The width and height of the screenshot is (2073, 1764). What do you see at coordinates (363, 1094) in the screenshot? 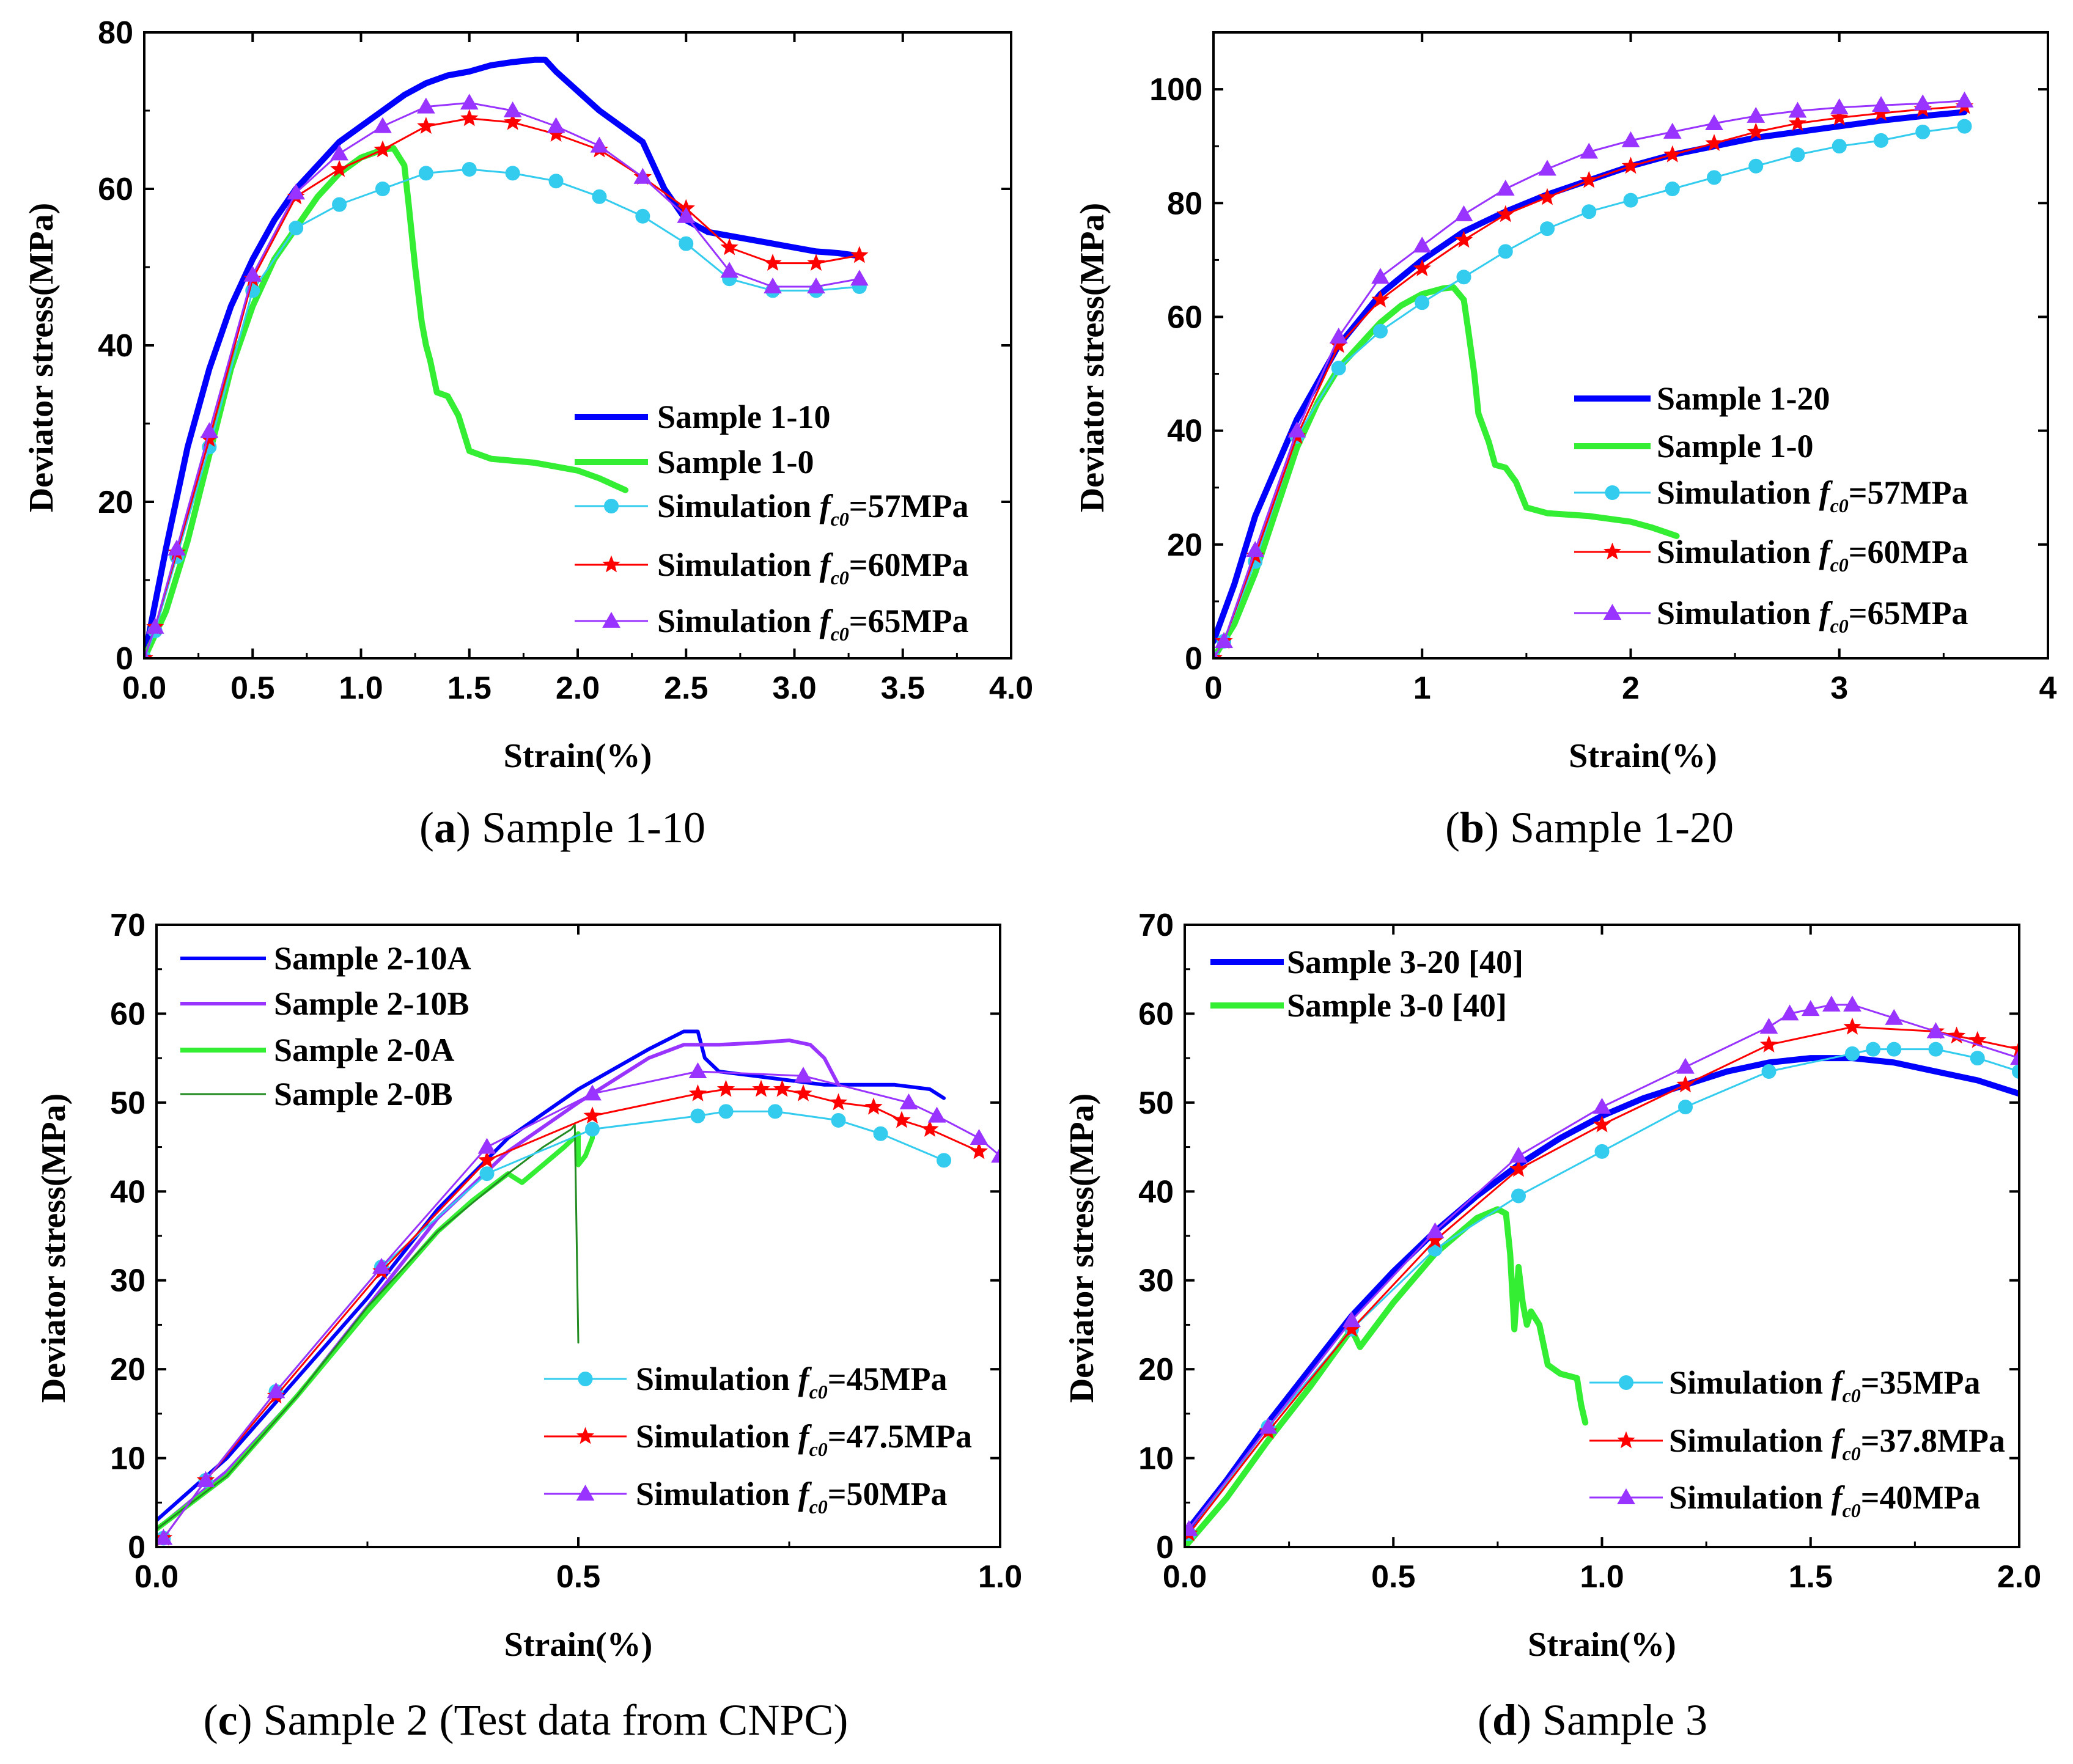
I see `legend-label: Sample 2-0B` at bounding box center [363, 1094].